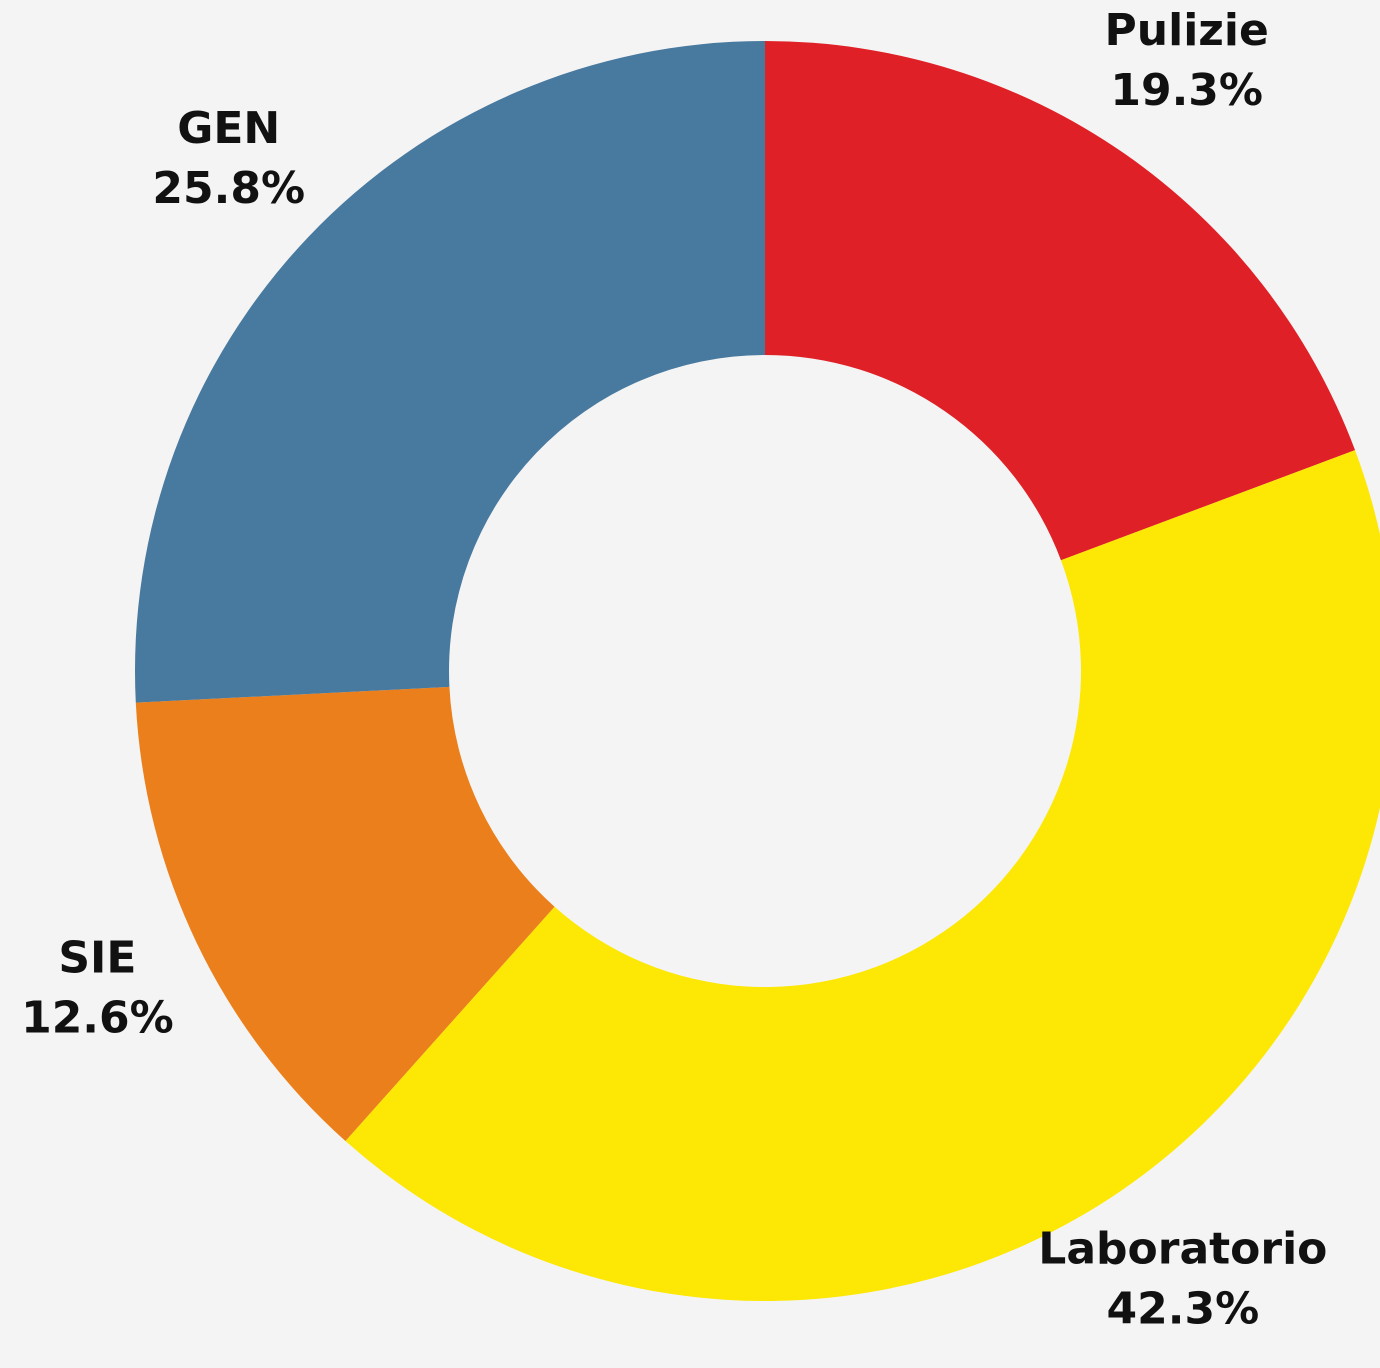 The image size is (1380, 1368). I want to click on slice-label: GEN, so click(228, 128).